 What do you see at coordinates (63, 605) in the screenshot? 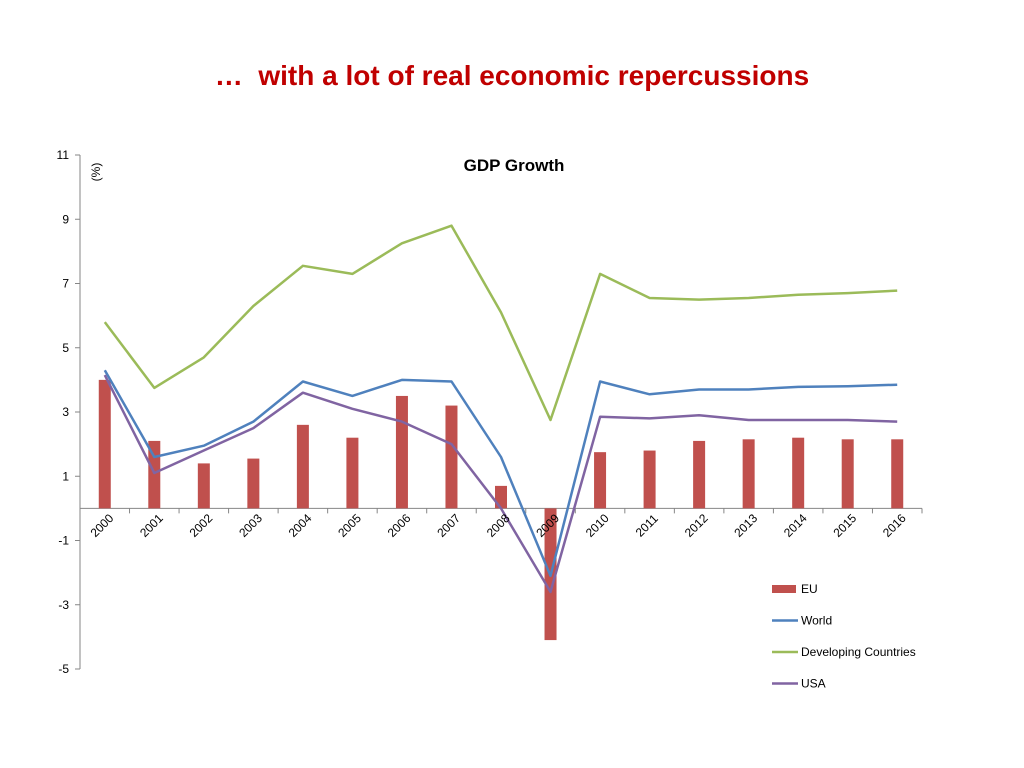
I see `y-tick-label: -3` at bounding box center [63, 605].